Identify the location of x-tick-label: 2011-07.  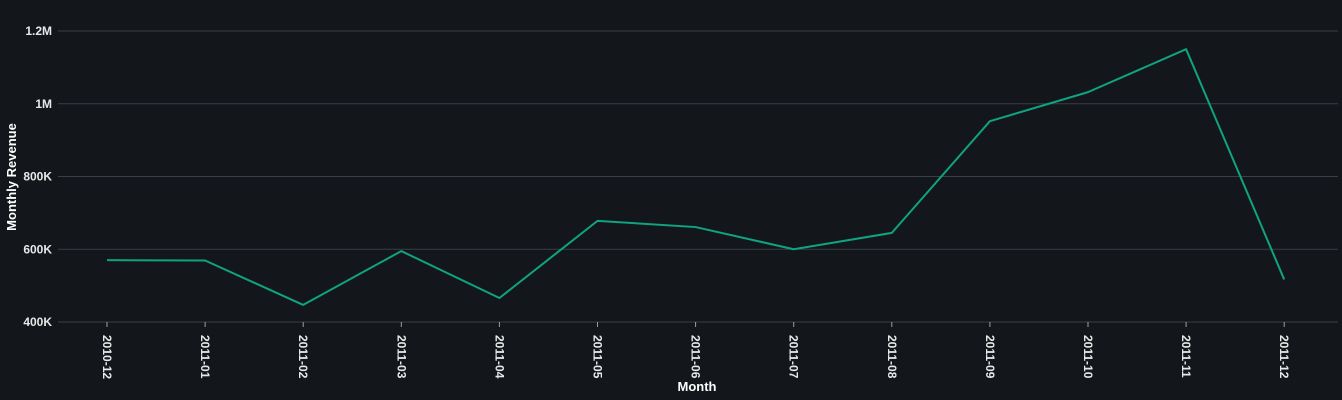
(794, 357).